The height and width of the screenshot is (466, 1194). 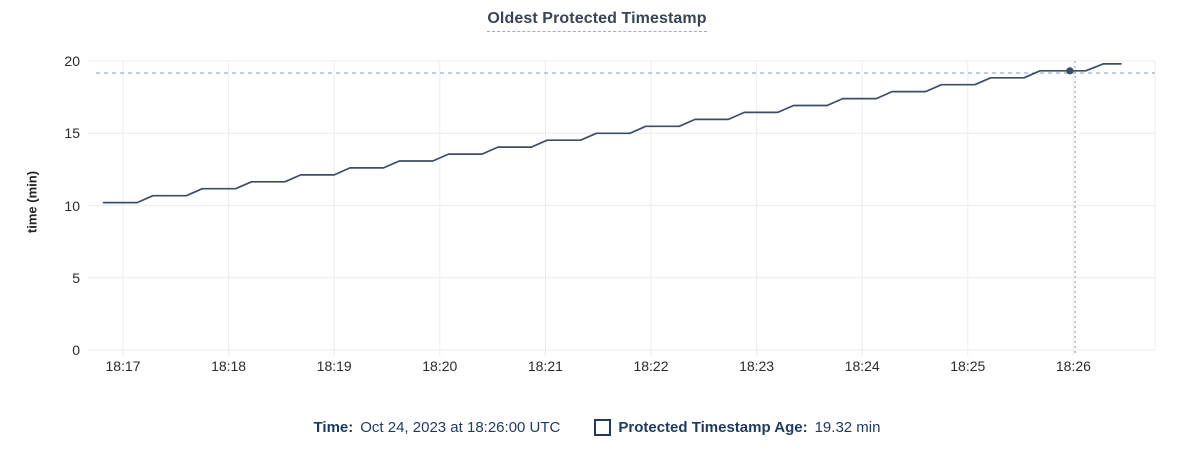 I want to click on x-tick-label: 18:19, so click(x=334, y=366).